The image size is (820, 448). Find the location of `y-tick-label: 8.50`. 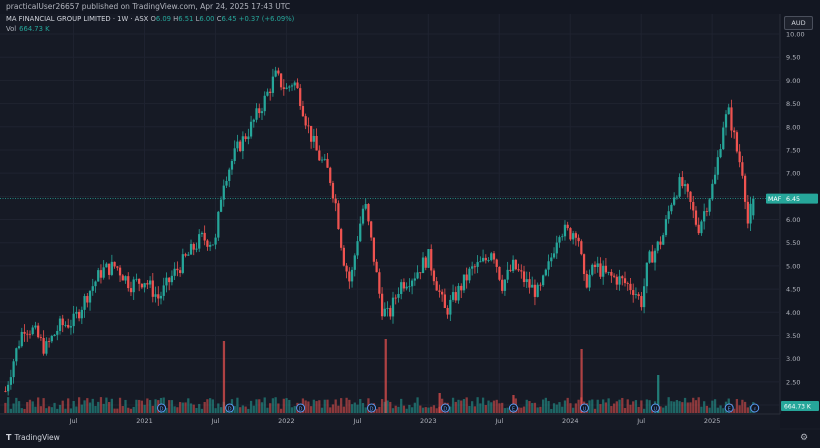

y-tick-label: 8.50 is located at coordinates (793, 104).